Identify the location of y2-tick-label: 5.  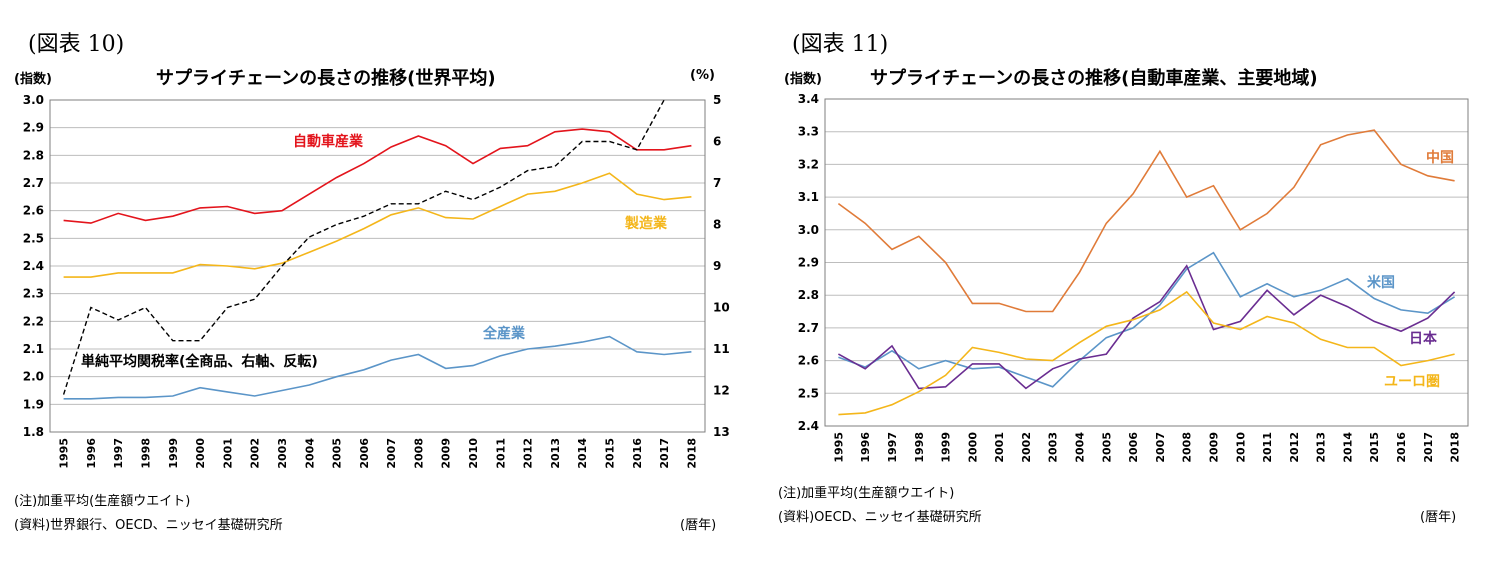
(717, 100).